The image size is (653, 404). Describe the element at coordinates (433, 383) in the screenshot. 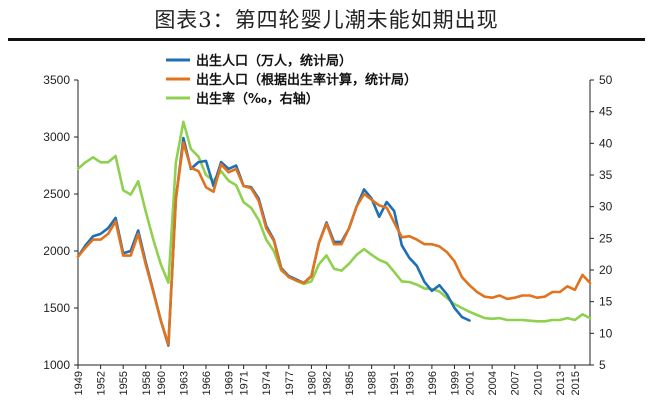

I see `x-tick-label: 1996` at that location.